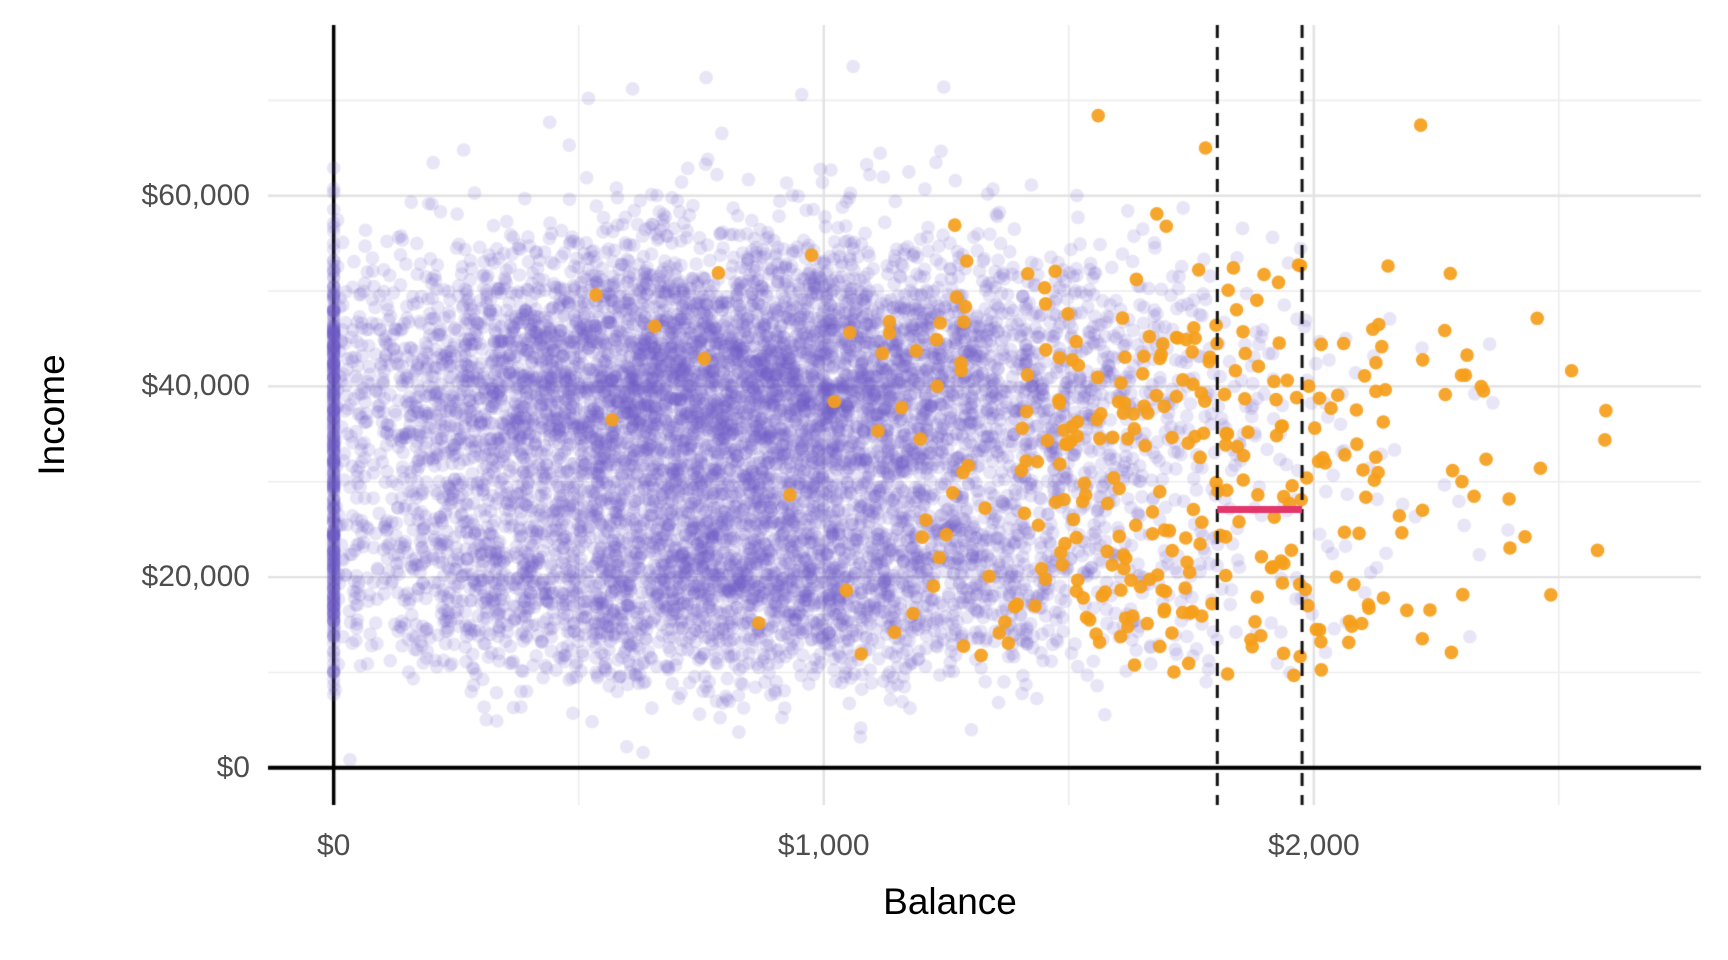  What do you see at coordinates (195, 386) in the screenshot?
I see `y-tick-label: $40,000` at bounding box center [195, 386].